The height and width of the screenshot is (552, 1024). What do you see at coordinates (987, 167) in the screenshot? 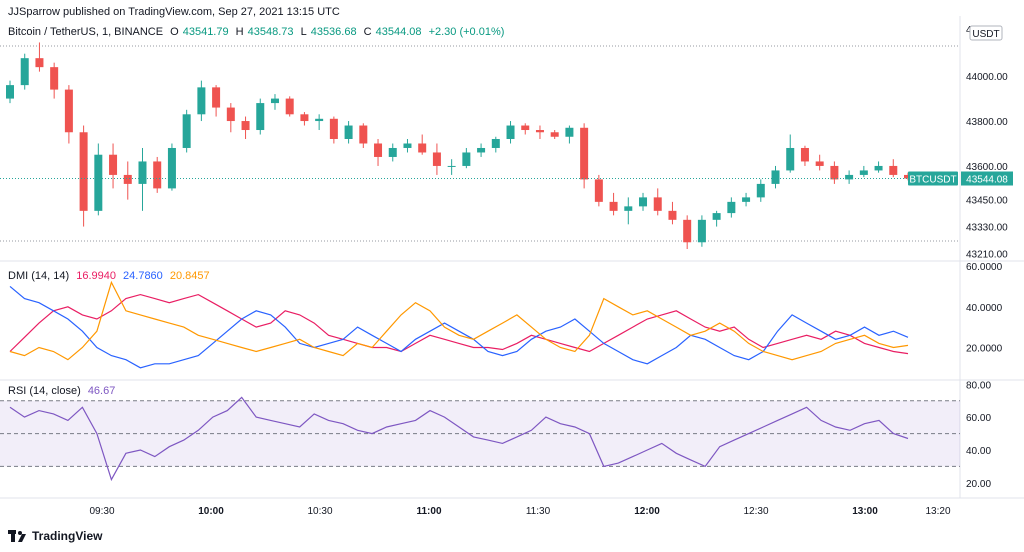
I see `price-tick-label: 43600.00` at bounding box center [987, 167].